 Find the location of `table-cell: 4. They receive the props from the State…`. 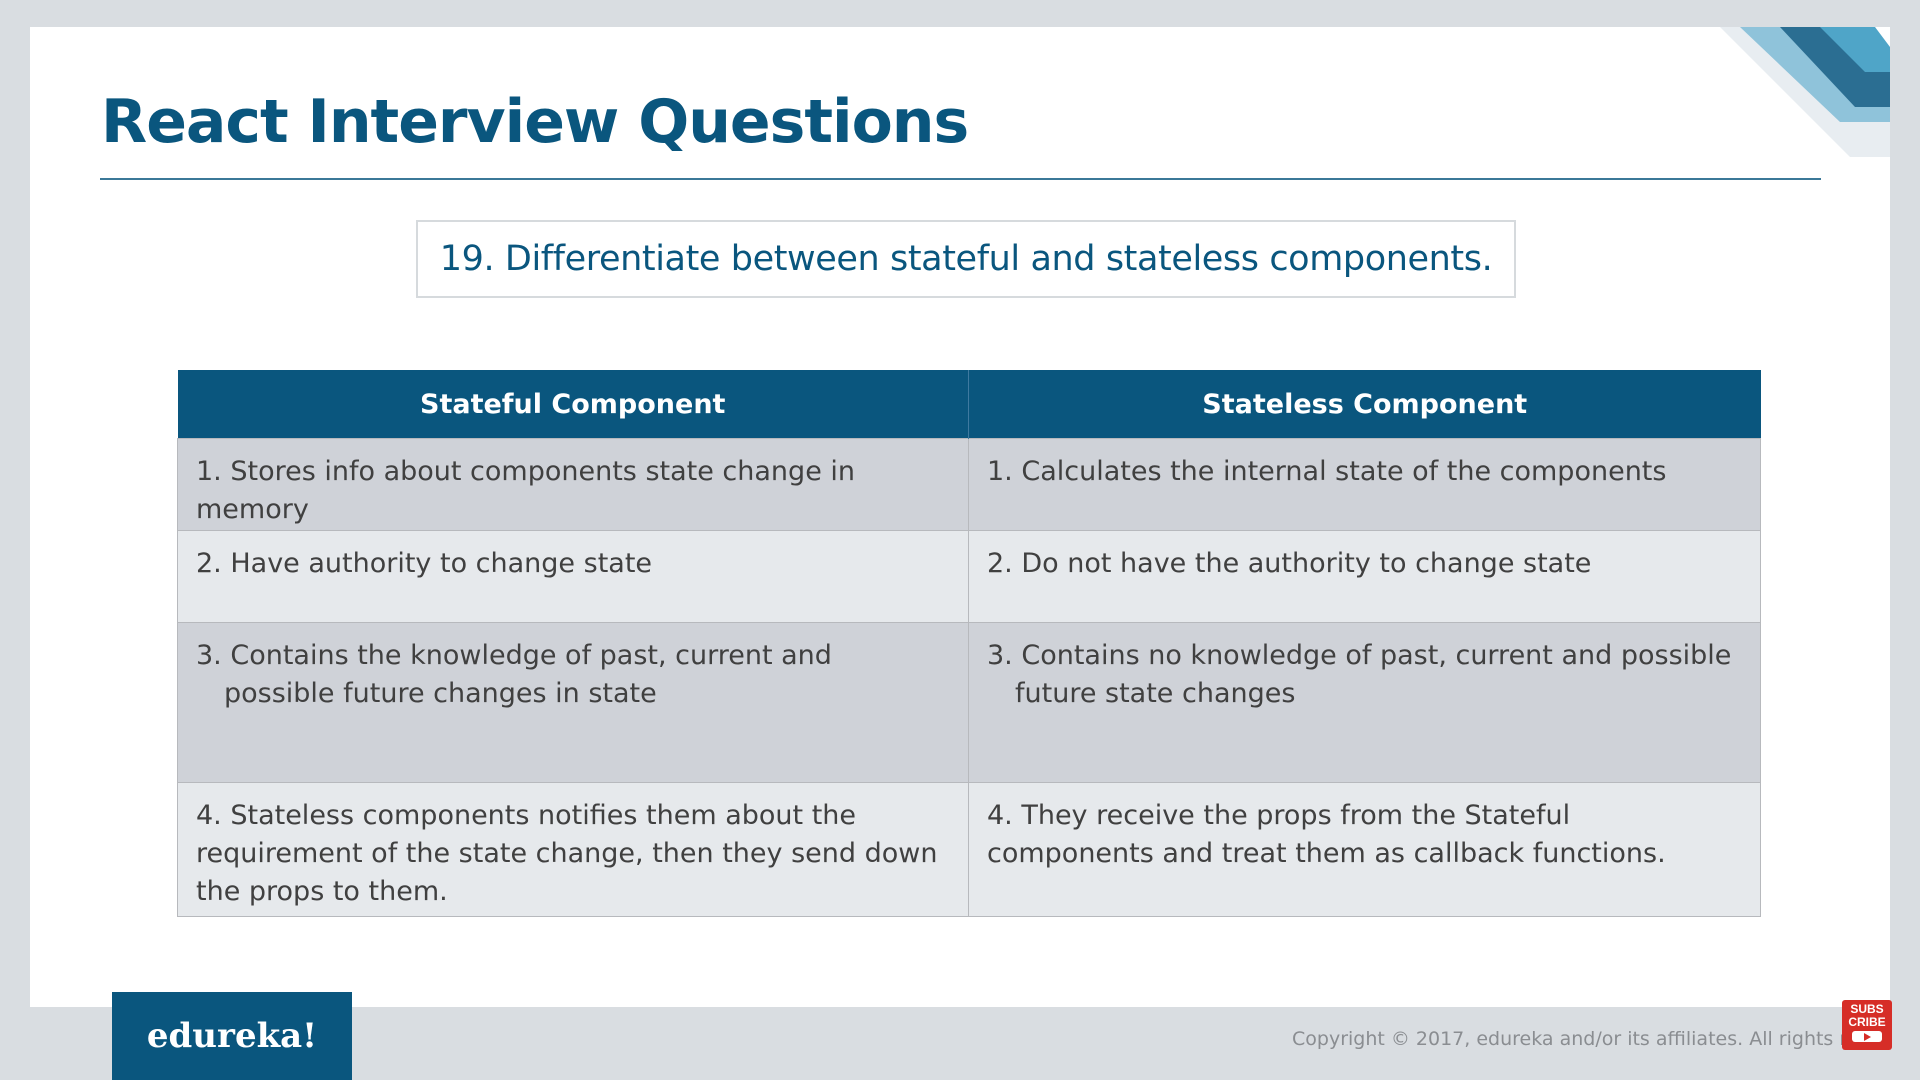

table-cell: 4. They receive the props from the State… is located at coordinates (1364, 849).